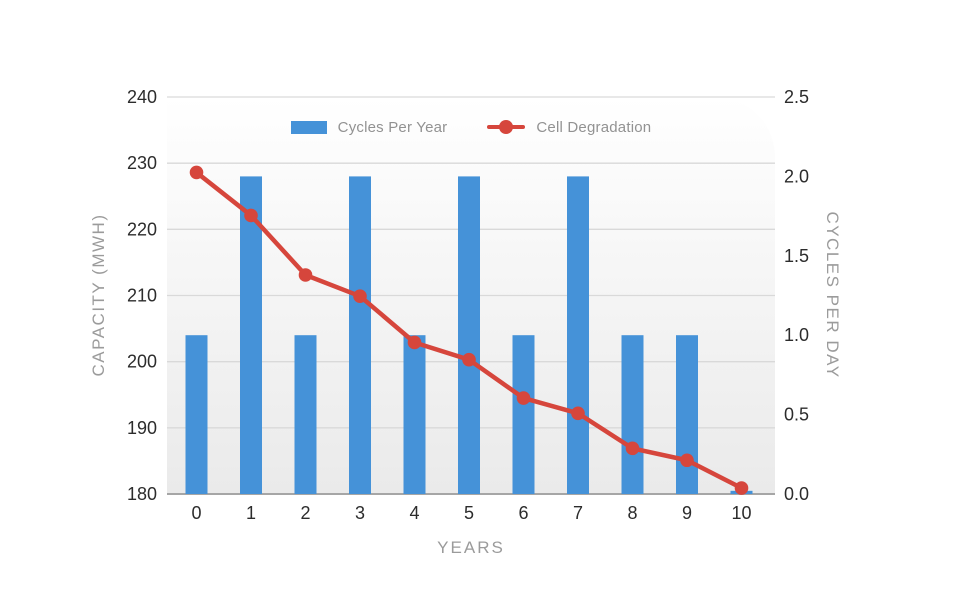 The height and width of the screenshot is (600, 960). I want to click on legend-label-cell-degradation: Cell Degradation, so click(594, 127).